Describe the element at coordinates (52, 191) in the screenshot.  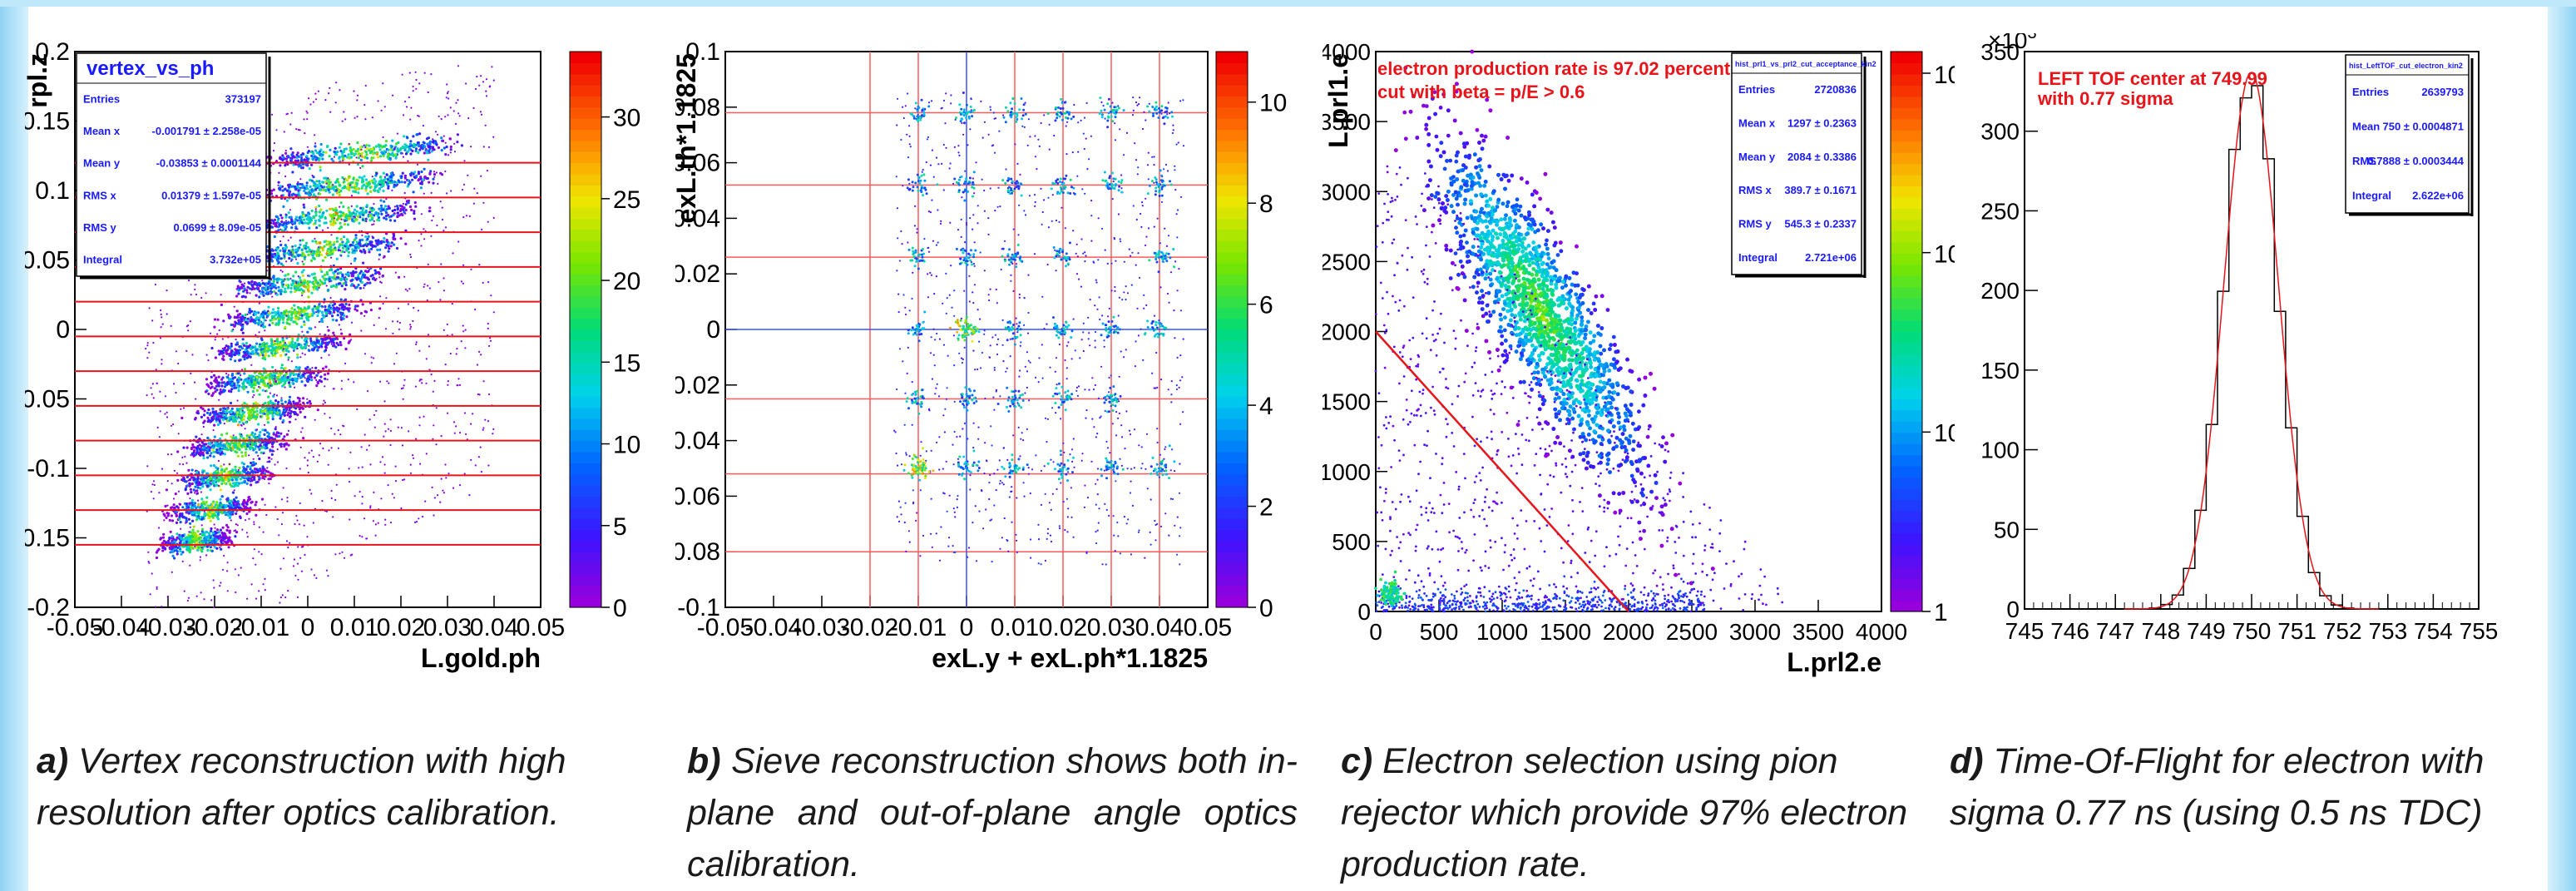
I see `chart-a-y-tick-label: 0.1` at that location.